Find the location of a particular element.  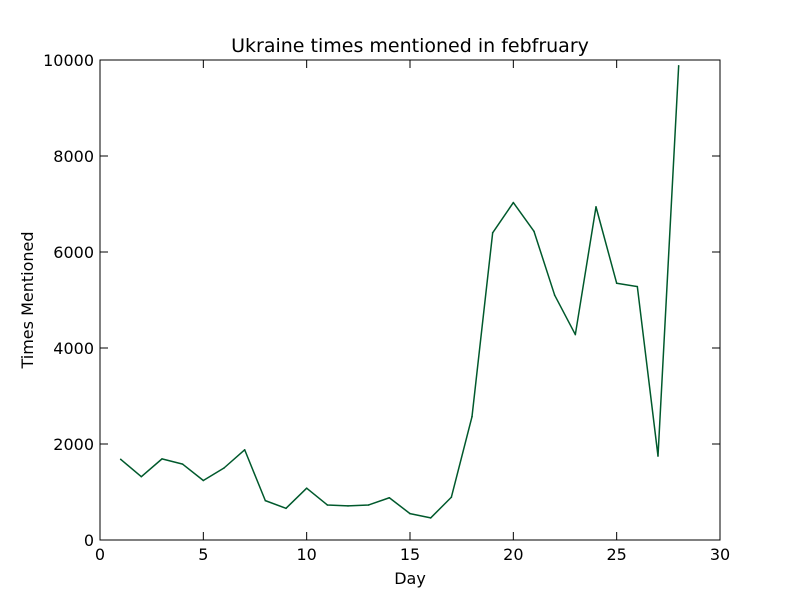

y-tick-label: 6000 is located at coordinates (73, 252).